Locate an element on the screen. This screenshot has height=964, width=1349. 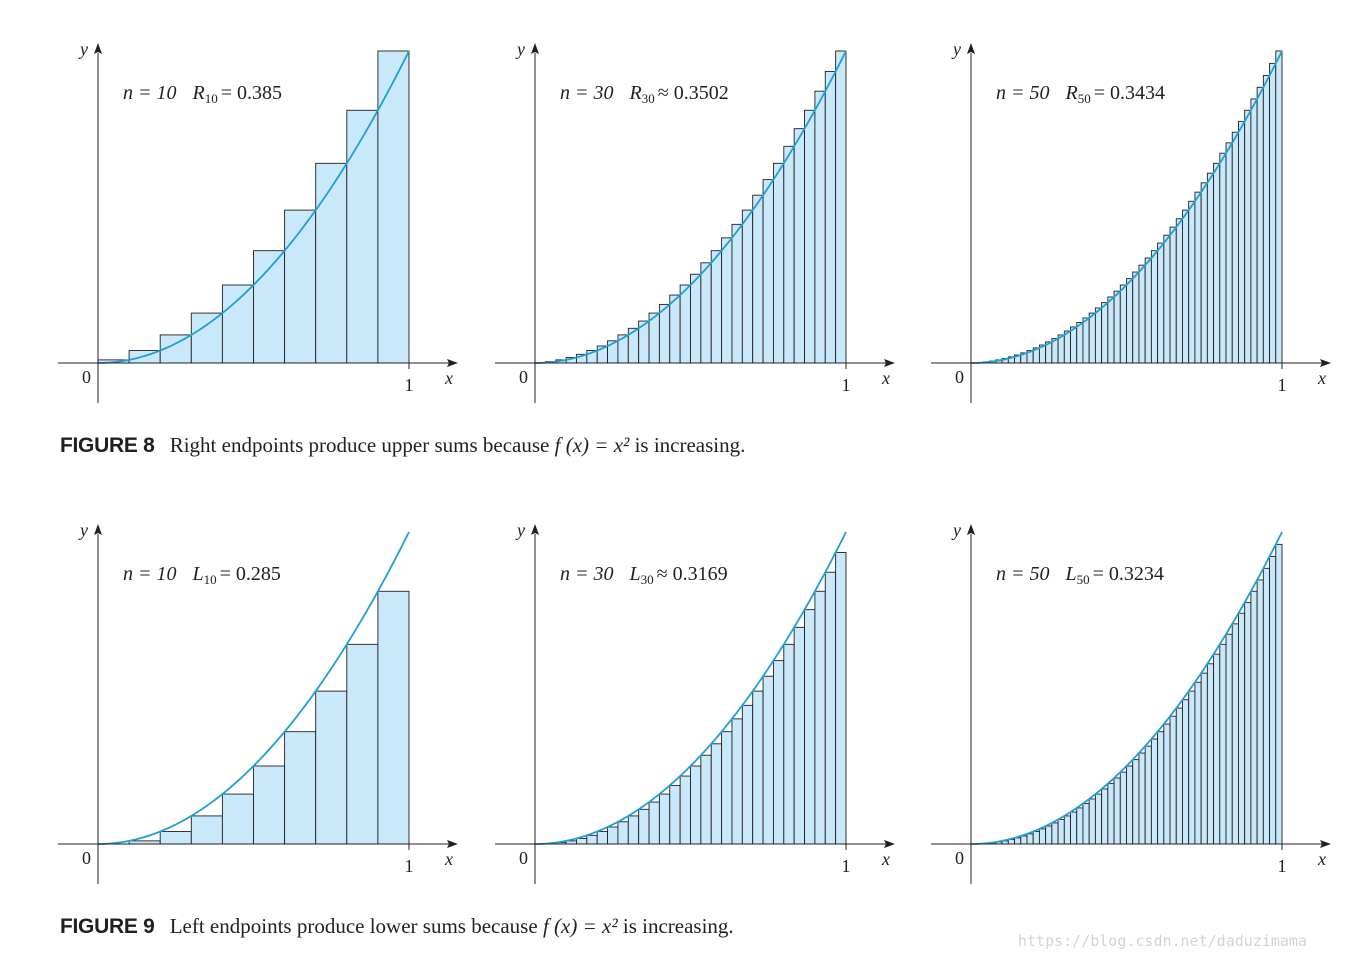
figure-8-caption-tail: is increasing. is located at coordinates (690, 445).